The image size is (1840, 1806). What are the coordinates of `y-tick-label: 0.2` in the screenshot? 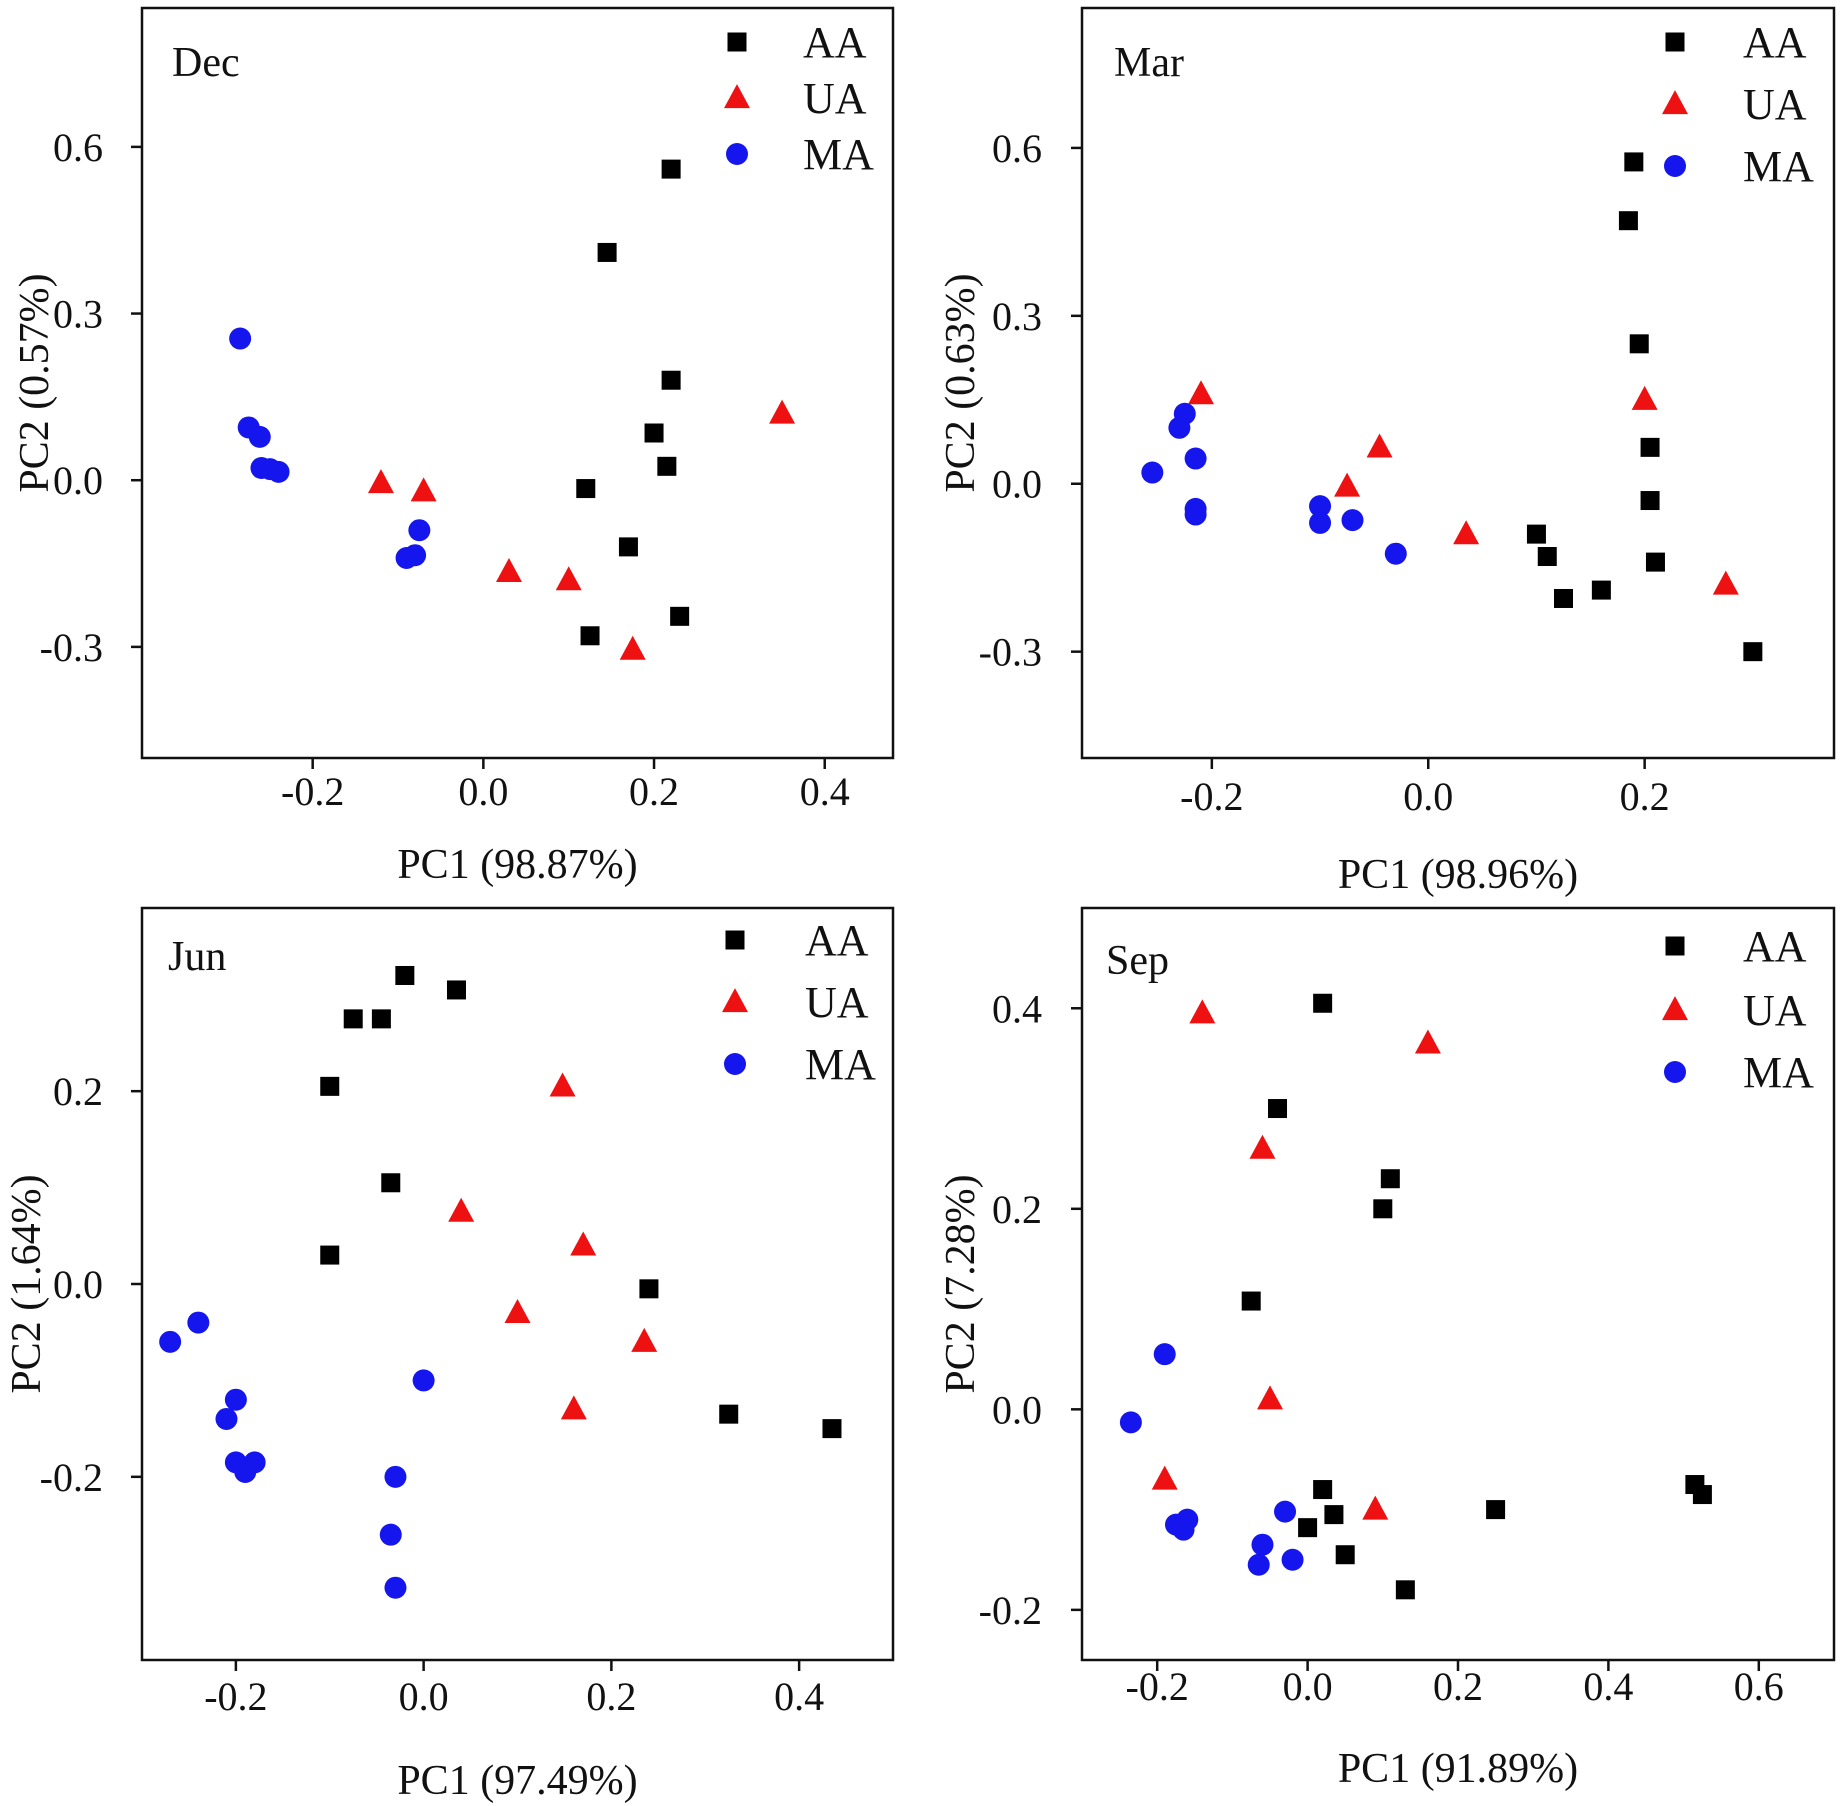 It's located at (1017, 1209).